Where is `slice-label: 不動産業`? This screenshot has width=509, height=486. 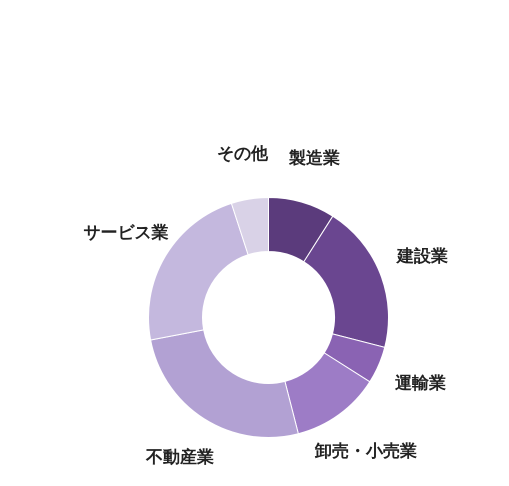 slice-label: 不動産業 is located at coordinates (179, 457).